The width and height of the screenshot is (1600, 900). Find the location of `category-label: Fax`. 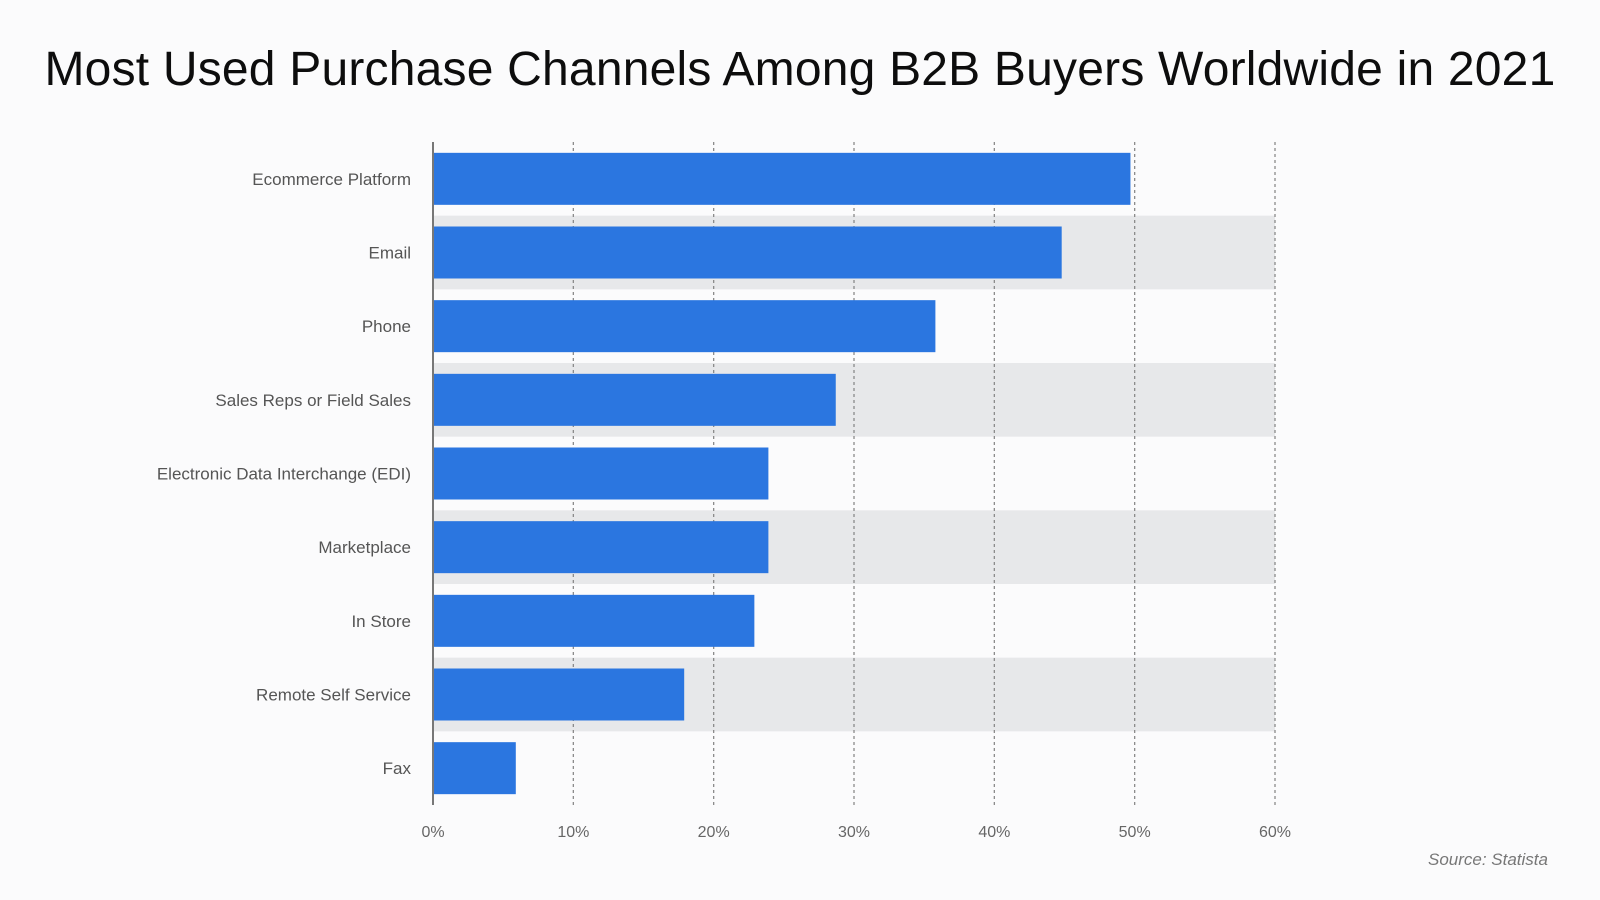

category-label: Fax is located at coordinates (397, 768).